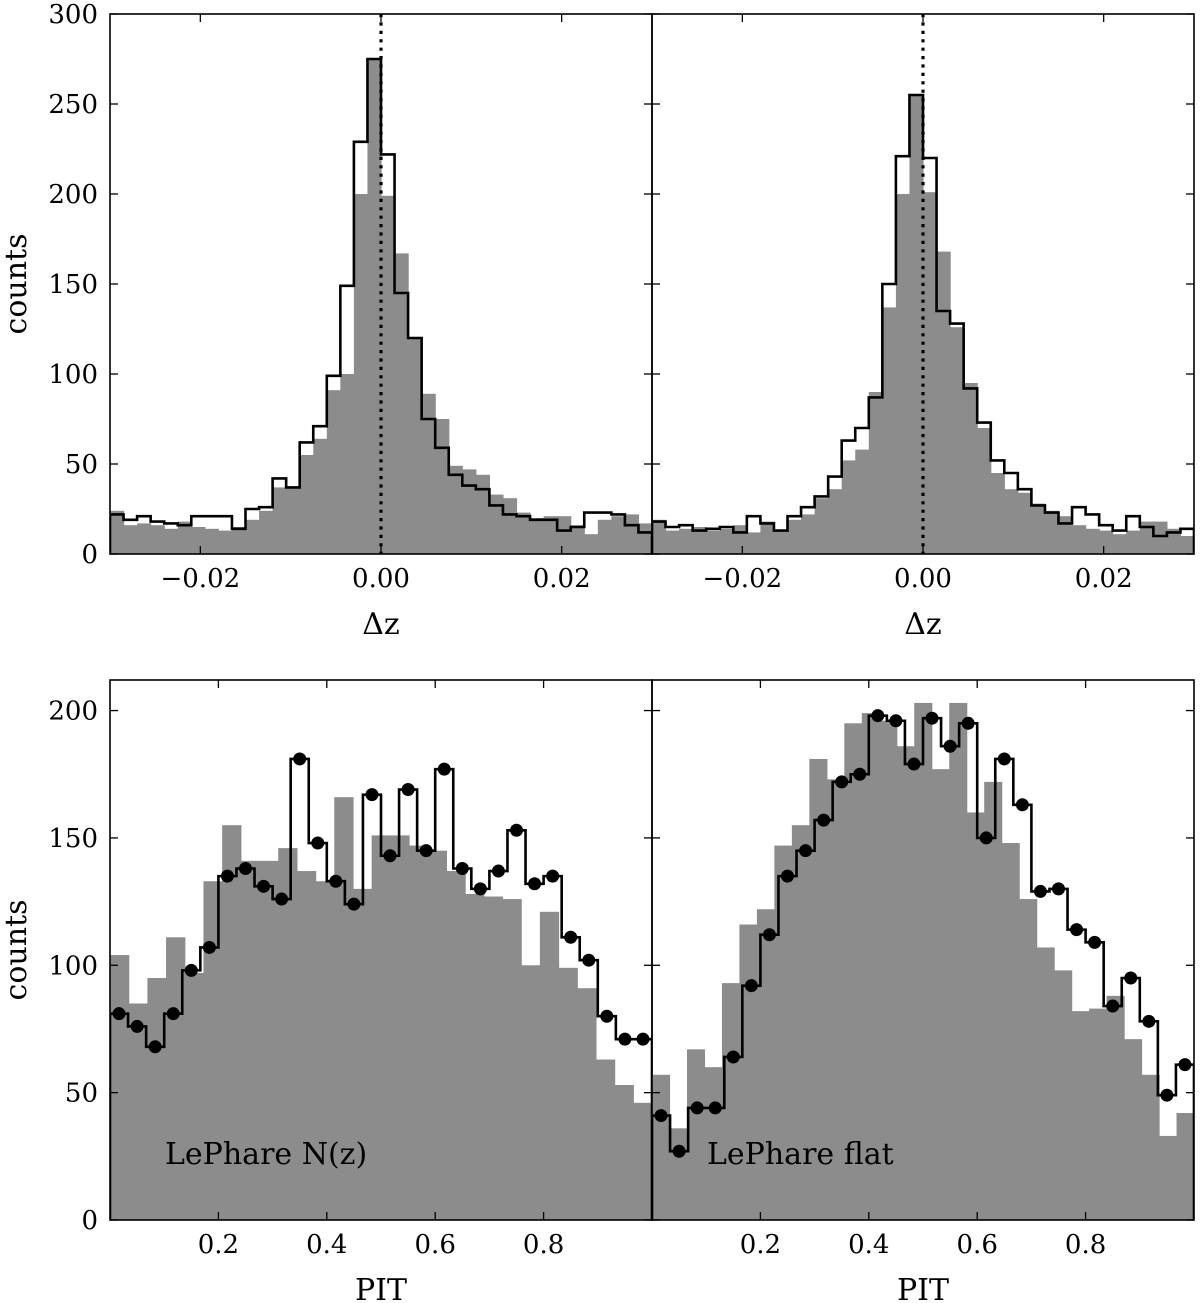 The height and width of the screenshot is (1303, 1200). What do you see at coordinates (73, 15) in the screenshot?
I see `y-tick-label: 300` at bounding box center [73, 15].